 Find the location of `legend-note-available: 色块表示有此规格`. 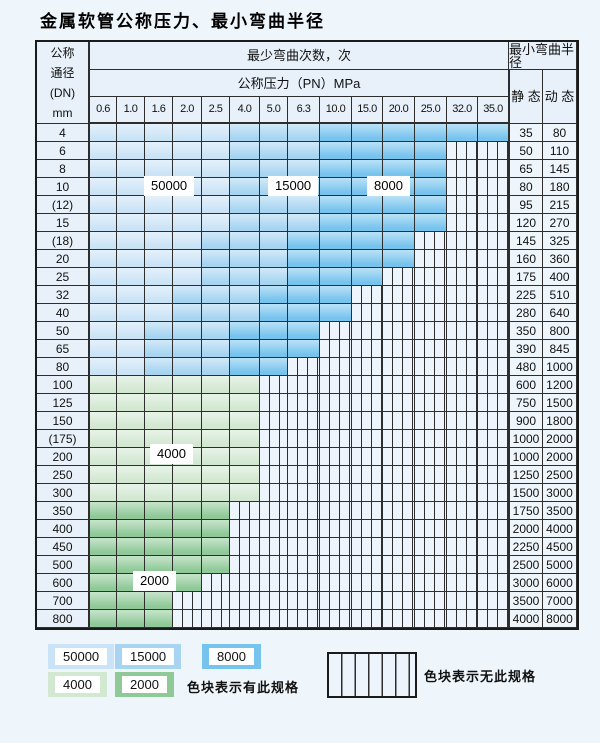

legend-note-available: 色块表示有此规格 is located at coordinates (243, 687).